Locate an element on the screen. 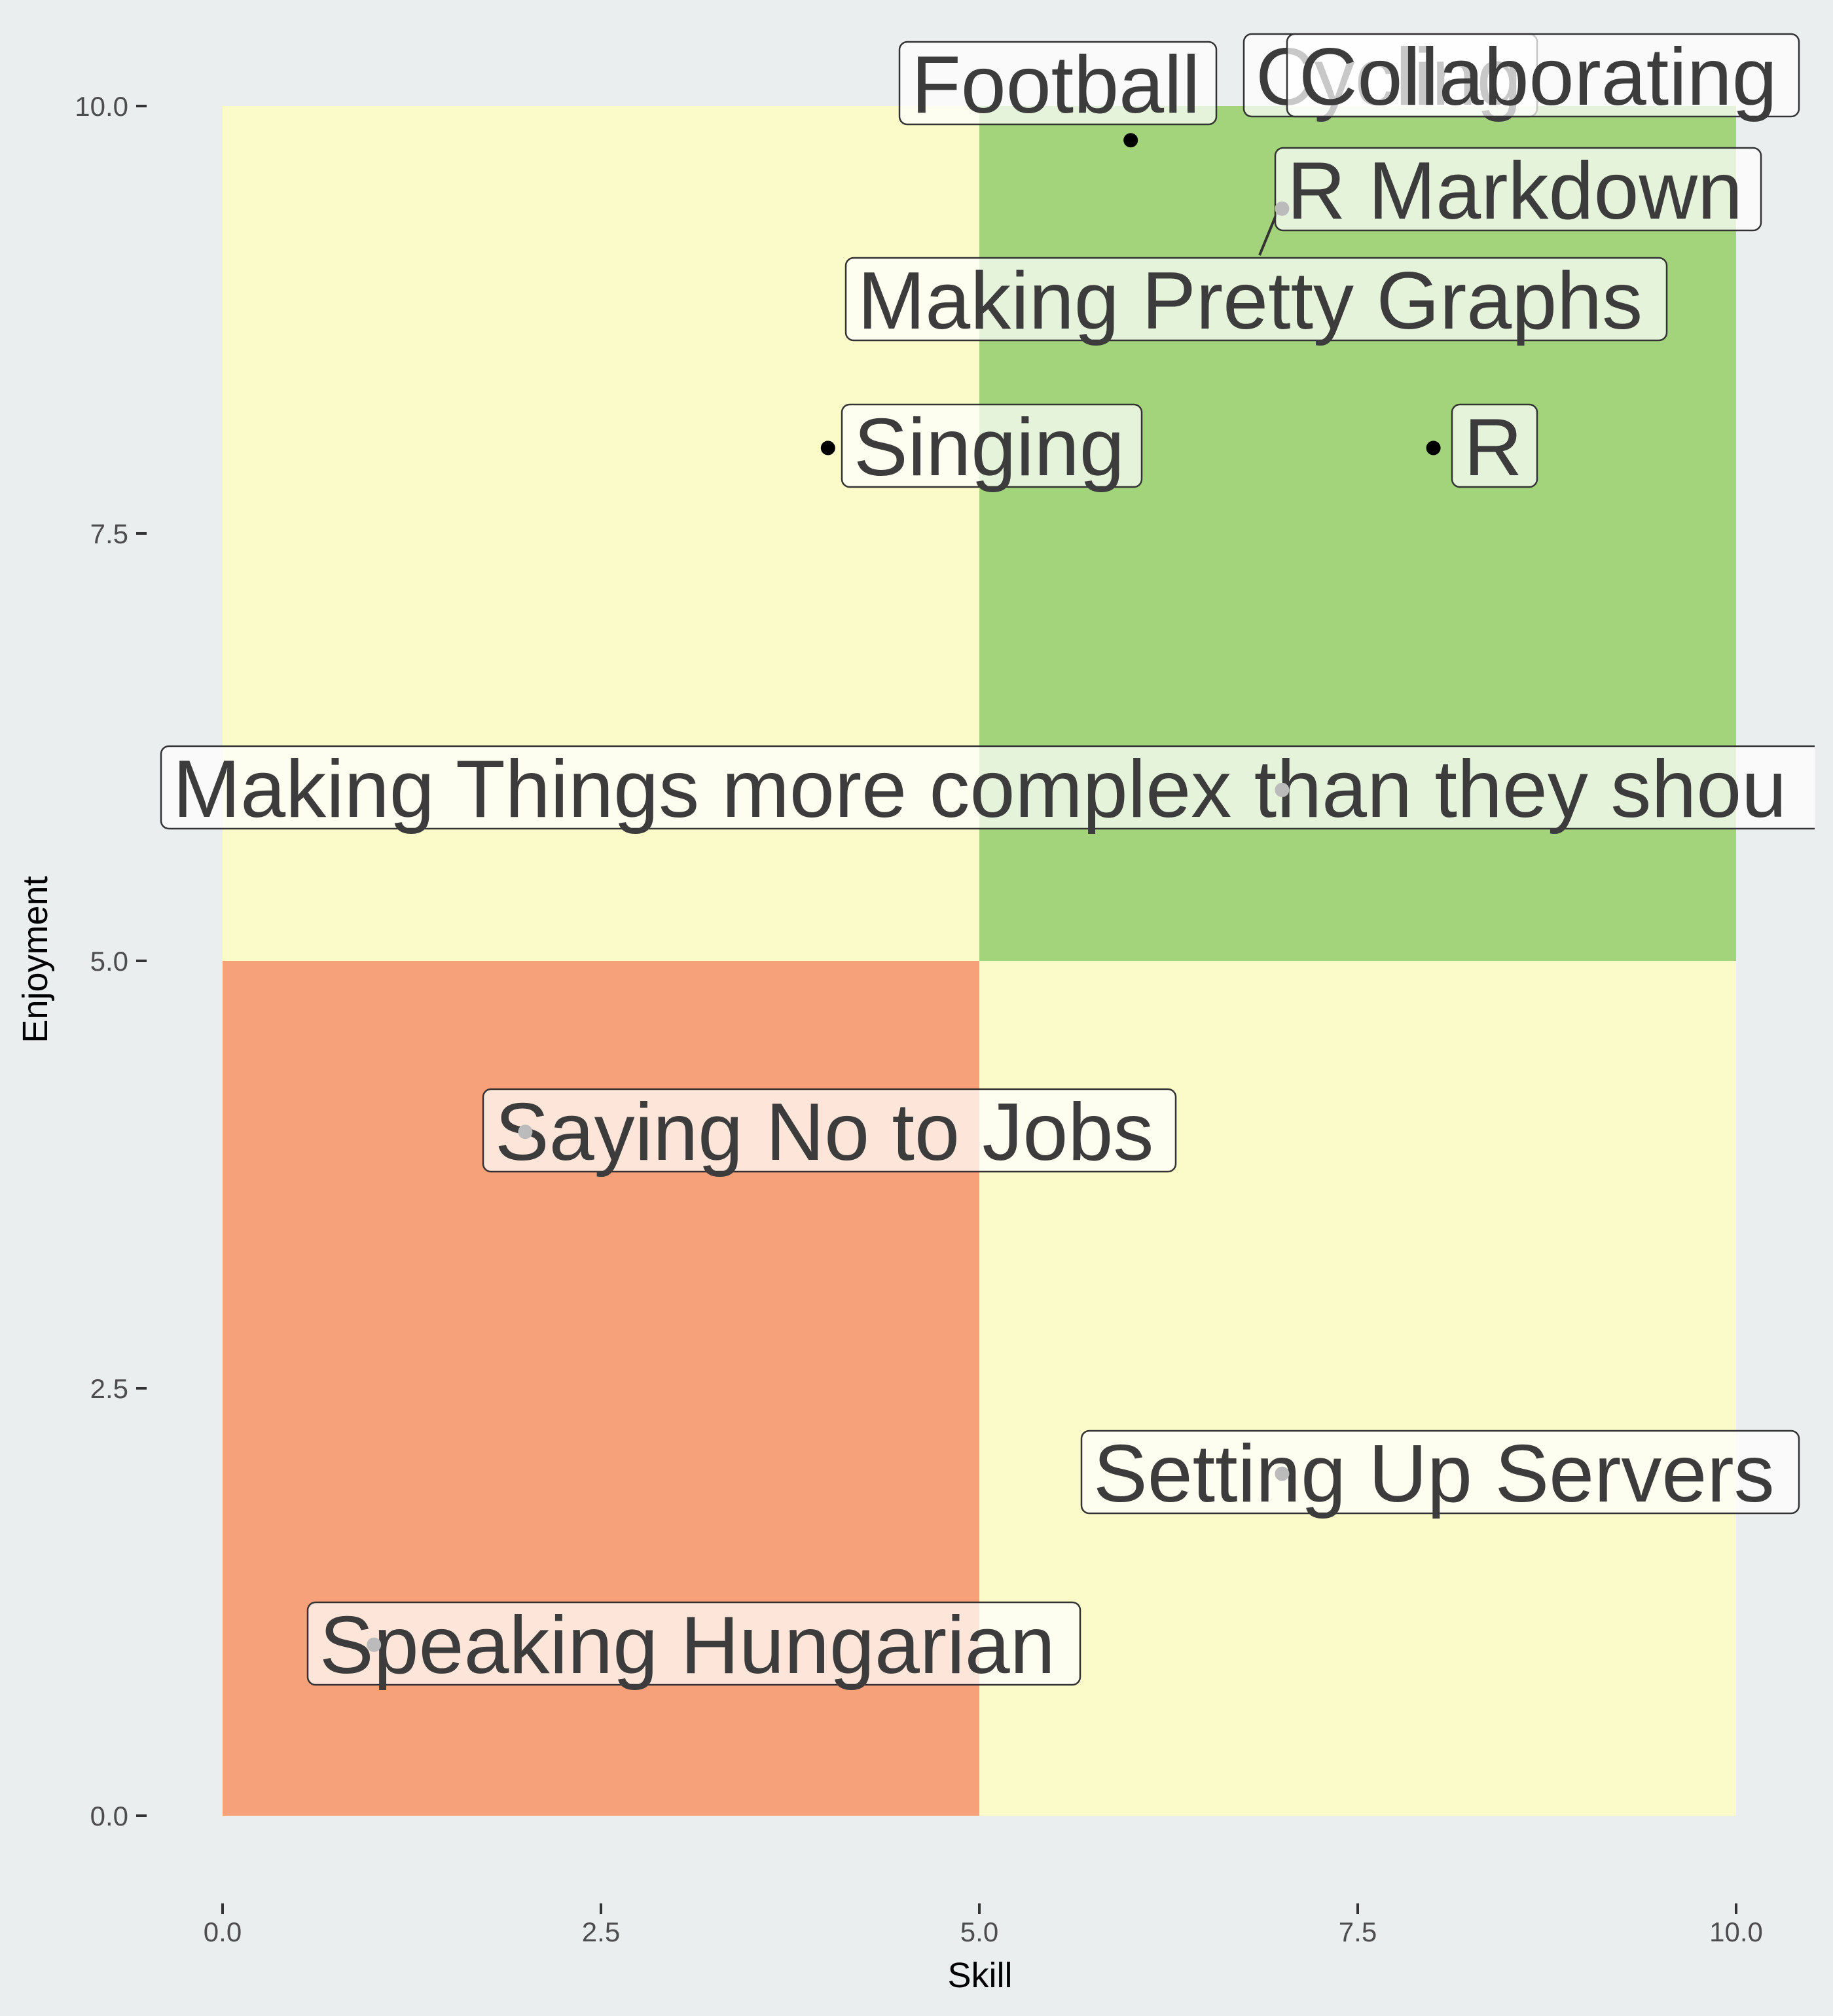 The height and width of the screenshot is (2016, 1833). y-tick-label: 10.0 is located at coordinates (101, 106).